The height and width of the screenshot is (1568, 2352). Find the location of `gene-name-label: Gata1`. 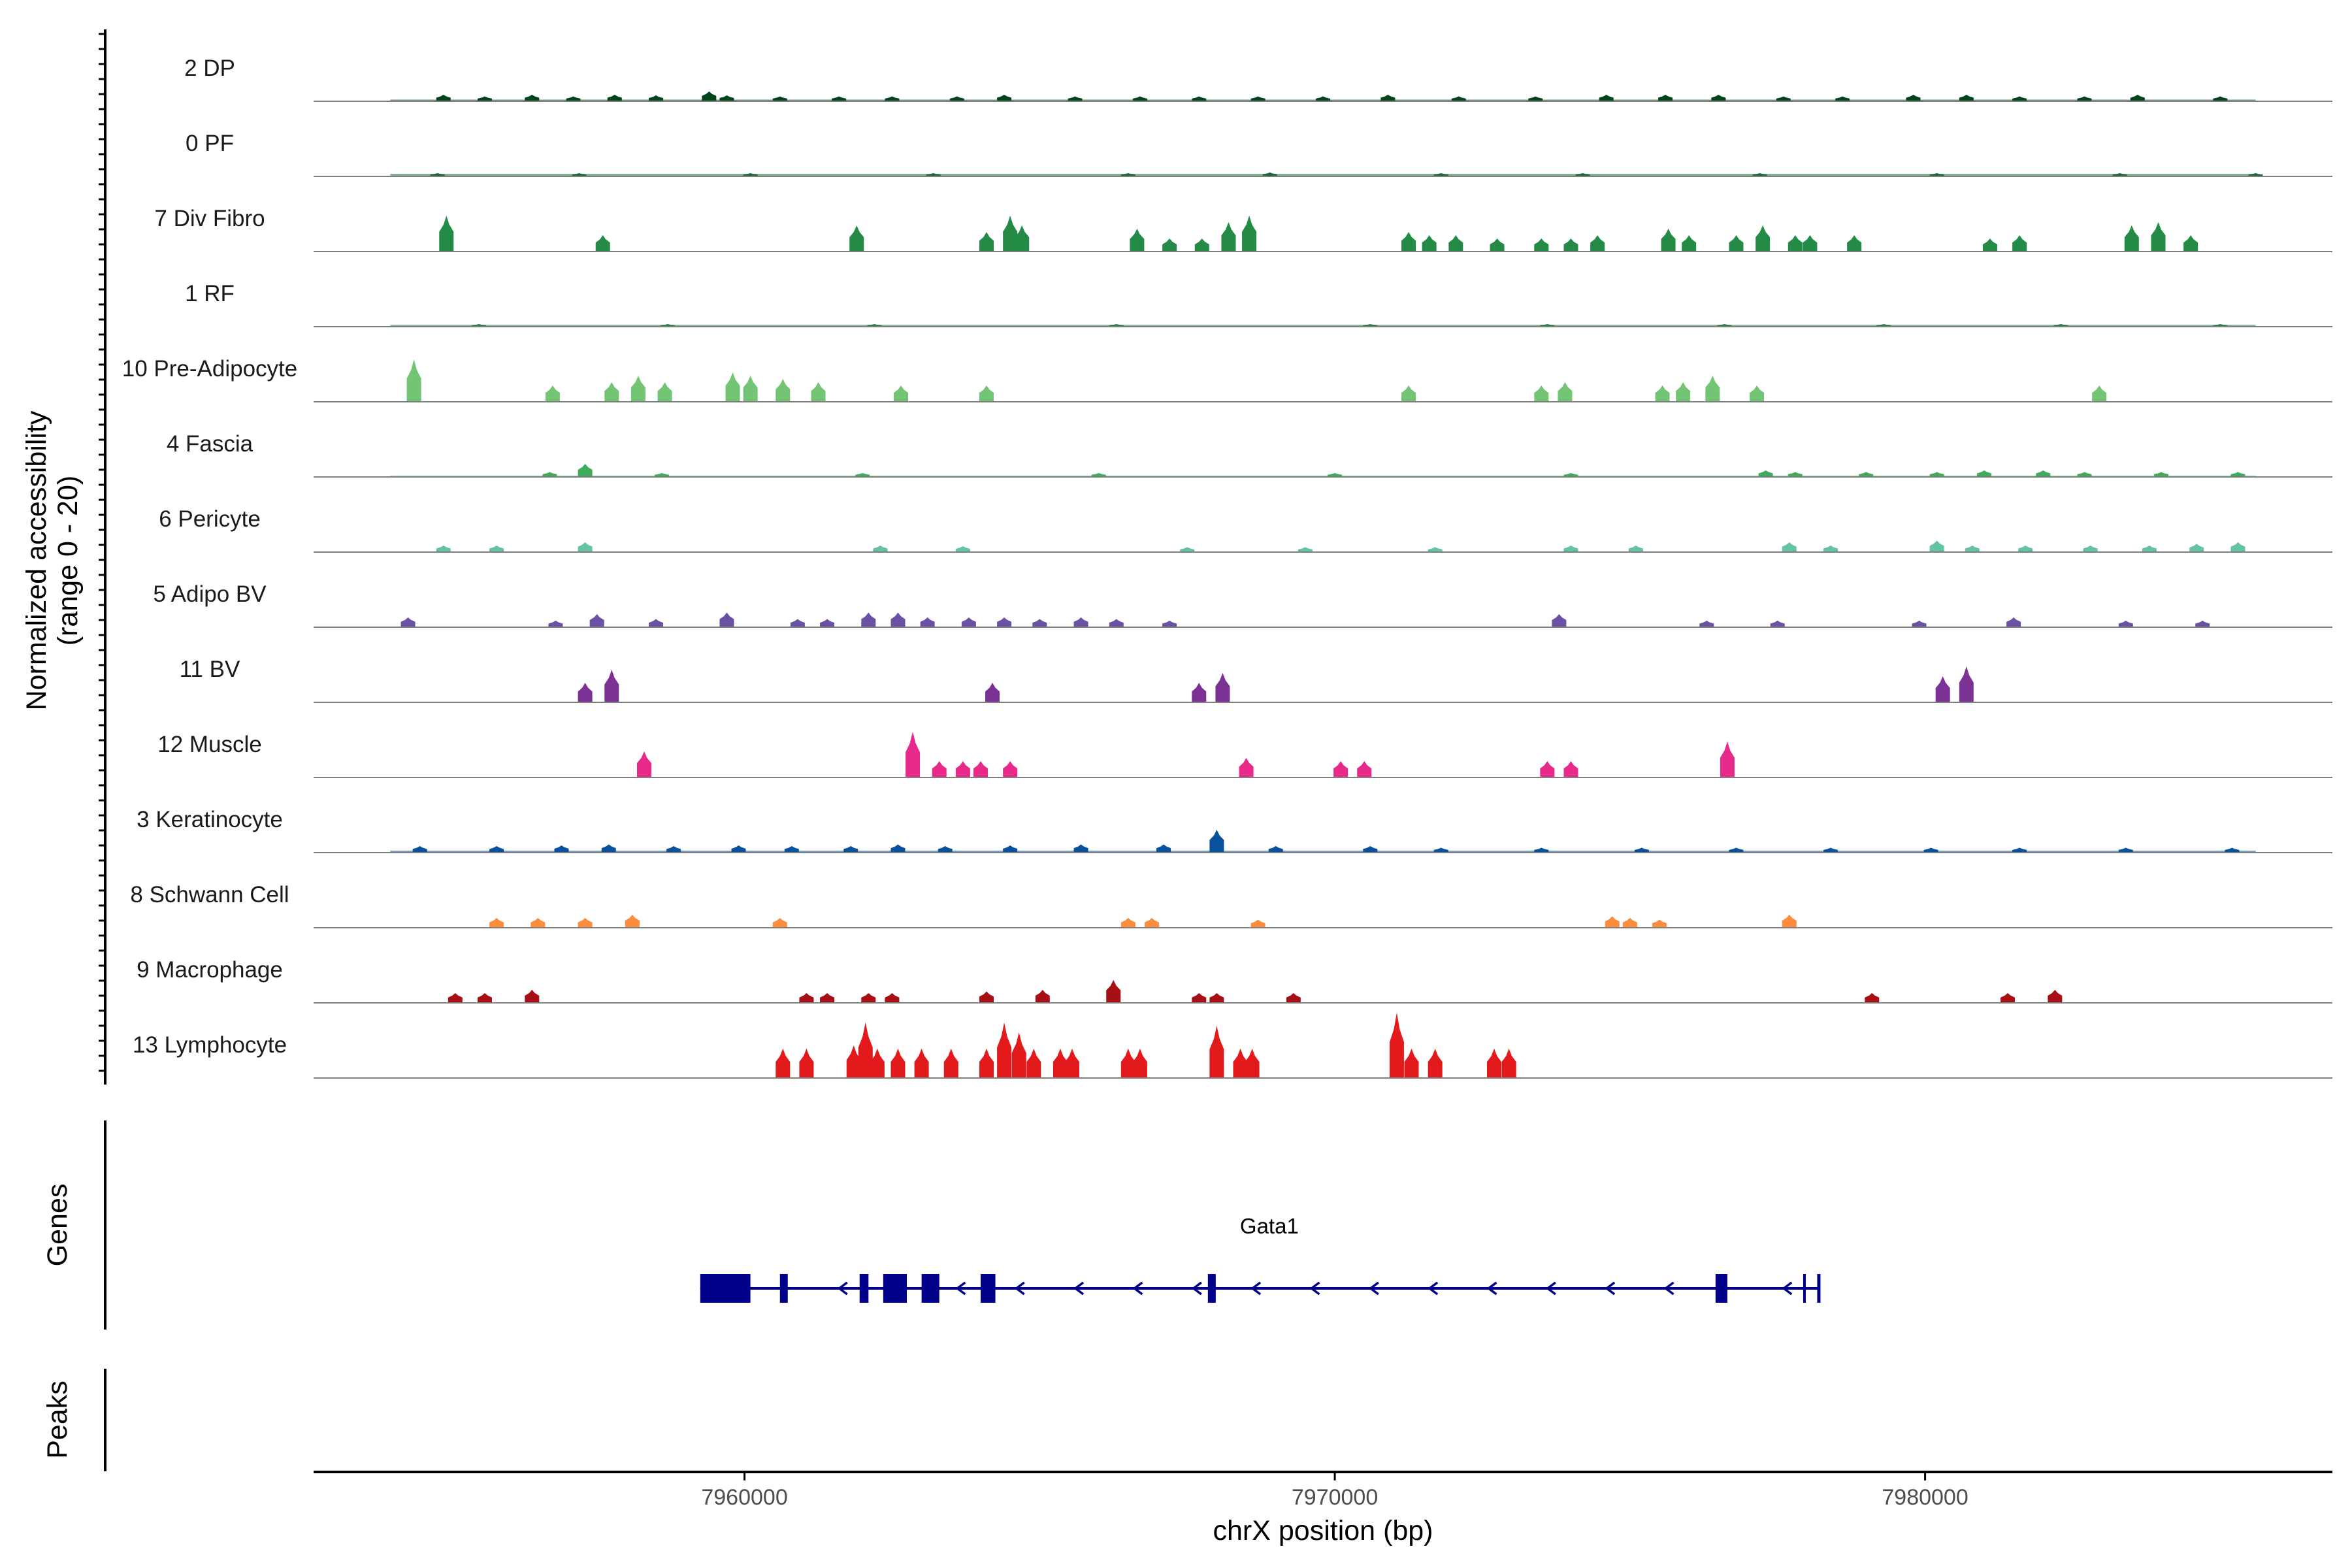

gene-name-label: Gata1 is located at coordinates (1269, 1226).